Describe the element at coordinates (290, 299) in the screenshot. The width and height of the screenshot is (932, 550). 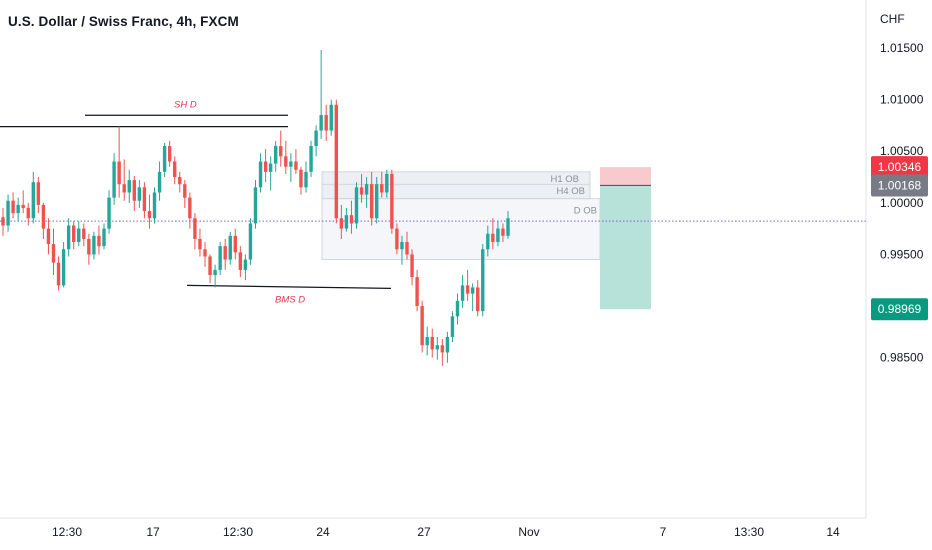
I see `bms-d-label: BMS D` at that location.